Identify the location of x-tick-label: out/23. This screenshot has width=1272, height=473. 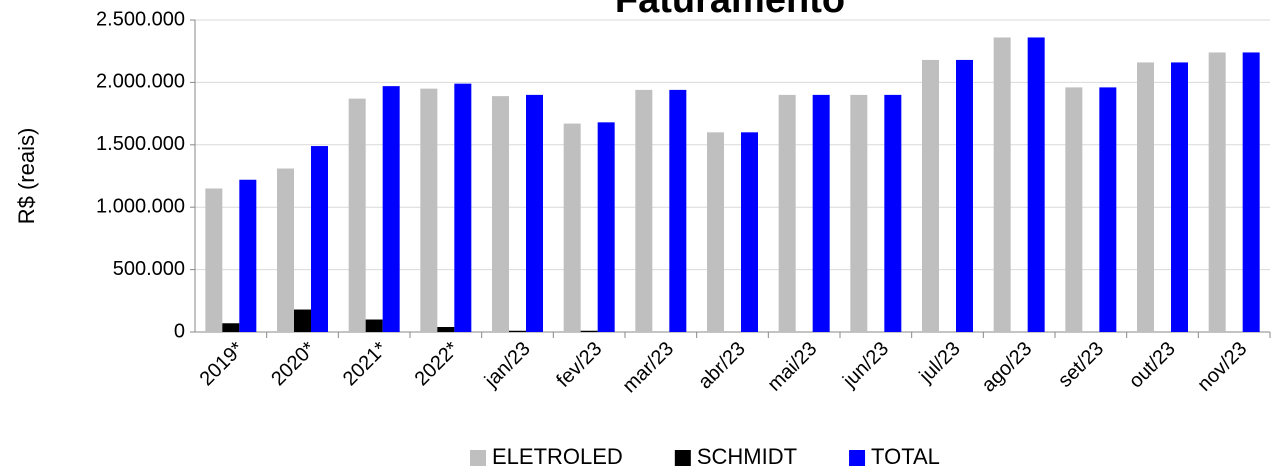
(1152, 365).